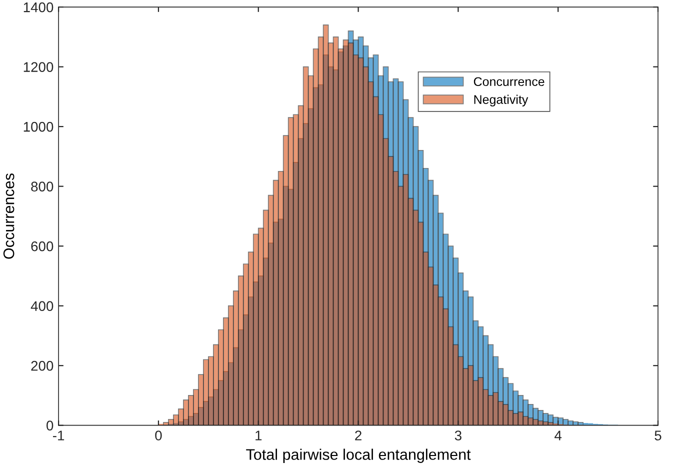  What do you see at coordinates (509, 81) in the screenshot?
I see `legend-label: Concurrence` at bounding box center [509, 81].